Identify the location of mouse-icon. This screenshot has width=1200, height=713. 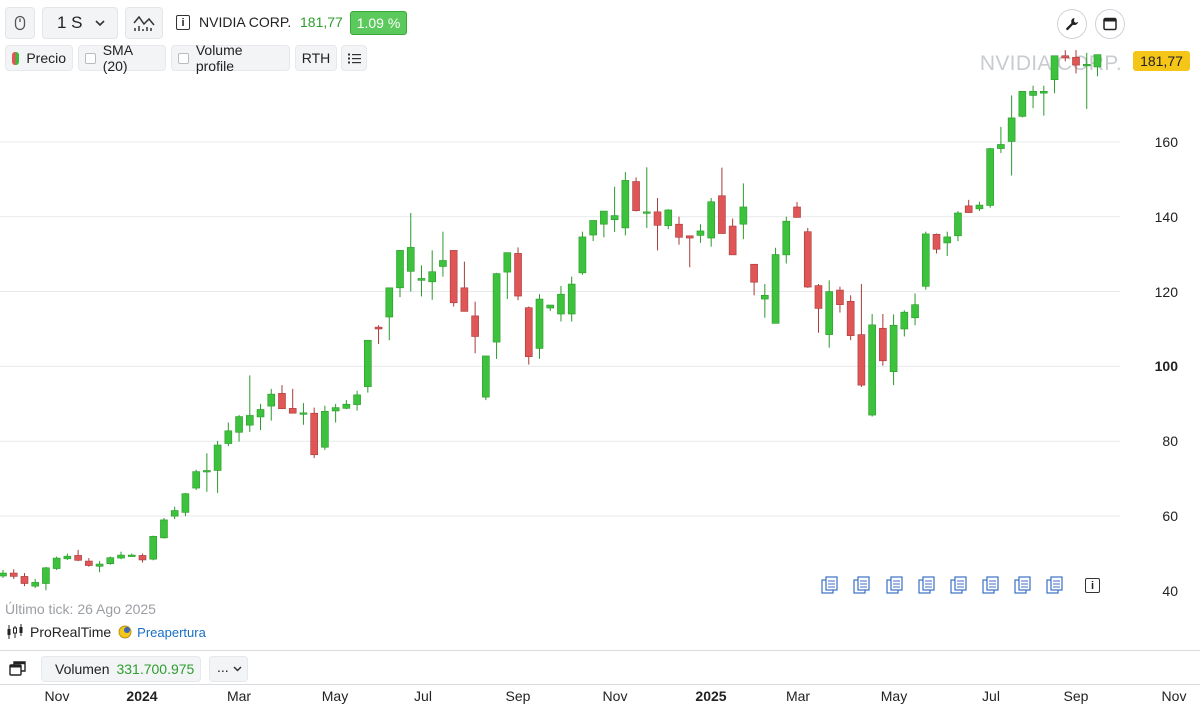
(20, 23).